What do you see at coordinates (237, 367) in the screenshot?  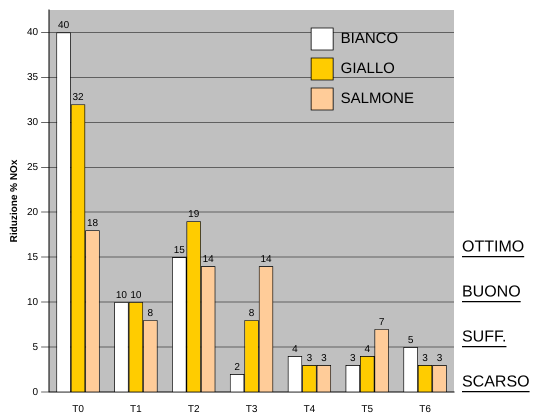 I see `data-label: 2` at bounding box center [237, 367].